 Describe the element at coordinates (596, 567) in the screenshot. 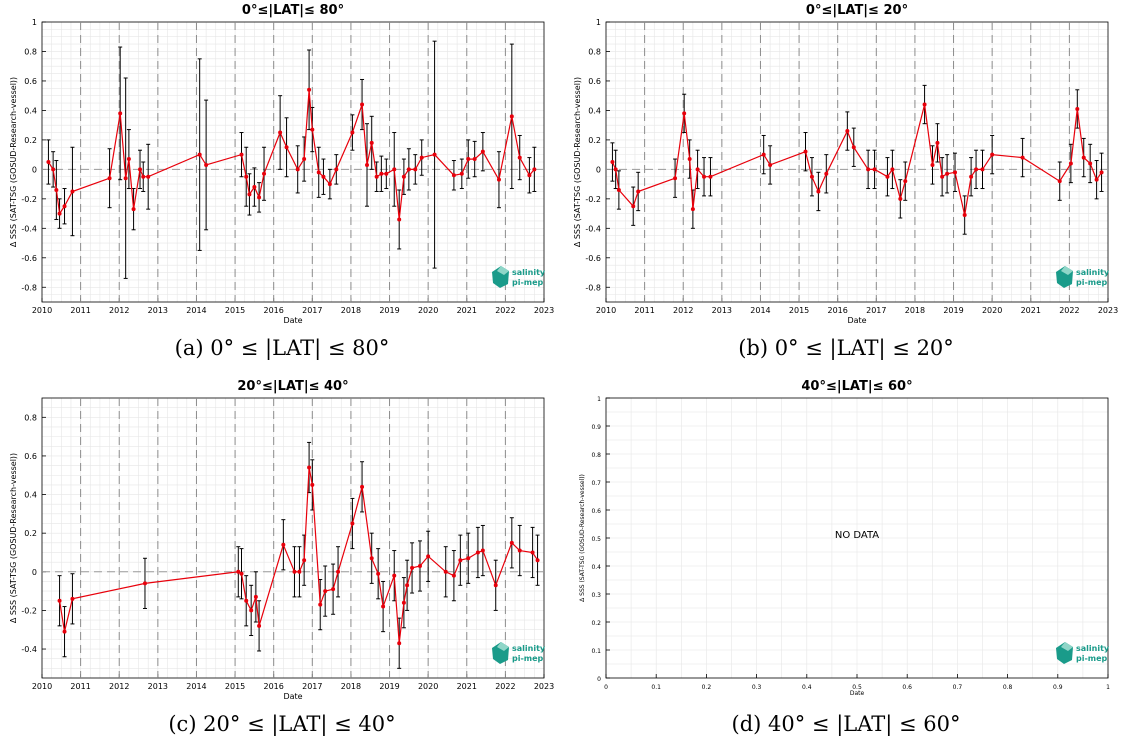

I see `y-tick-label: 0.4` at that location.